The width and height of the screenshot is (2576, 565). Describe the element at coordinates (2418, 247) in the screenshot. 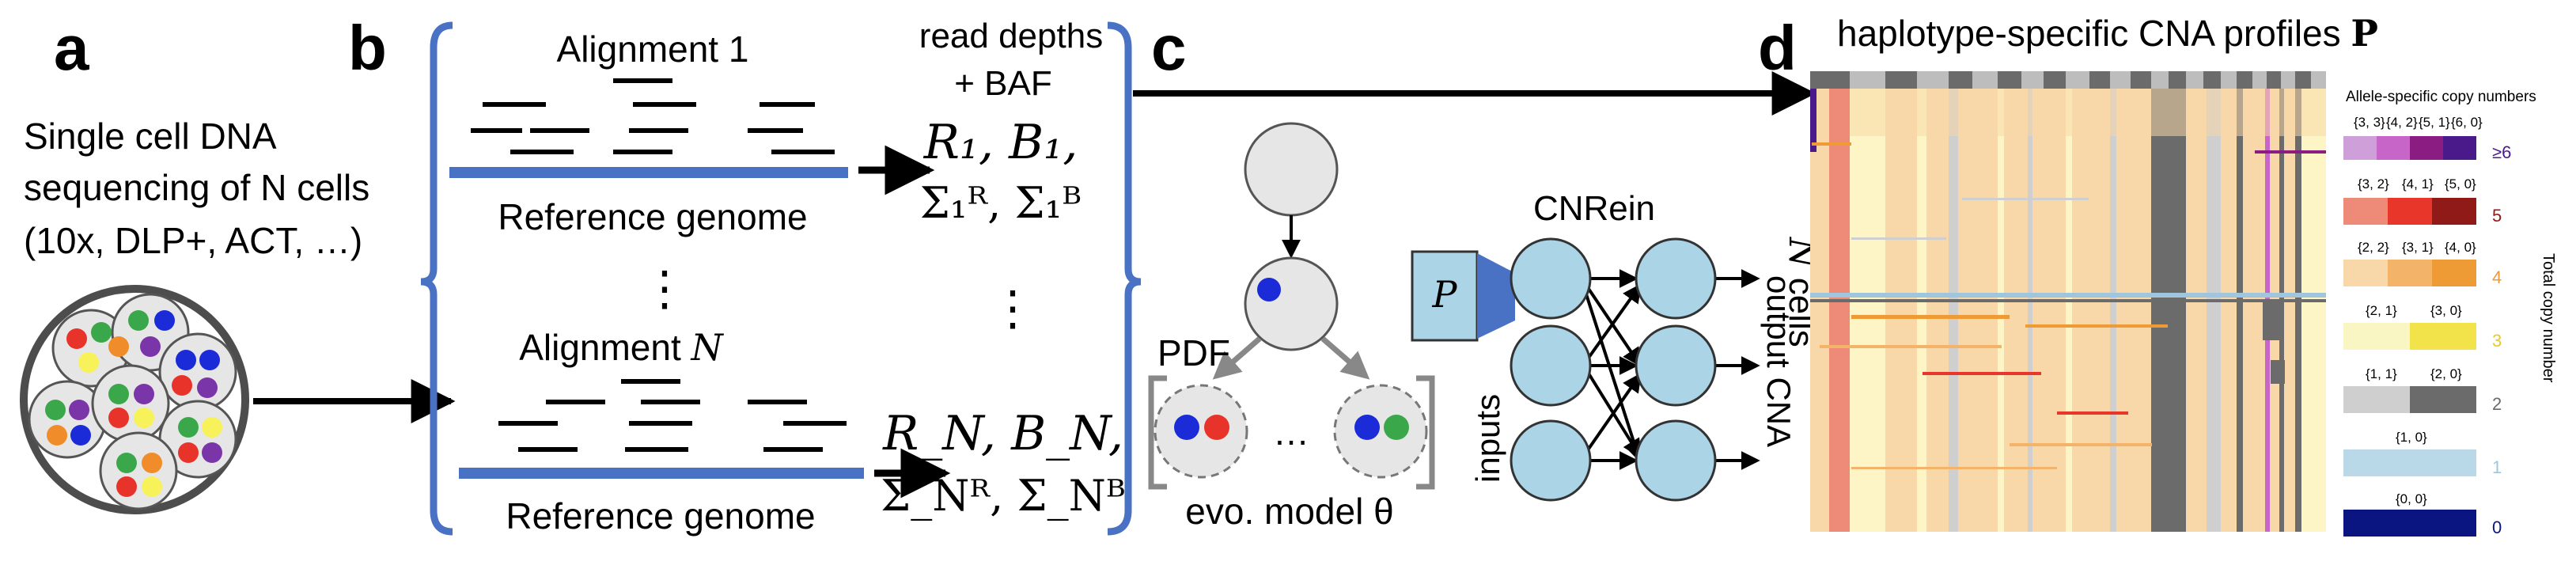

I see `legend-label-3-1: {3, 1}` at that location.